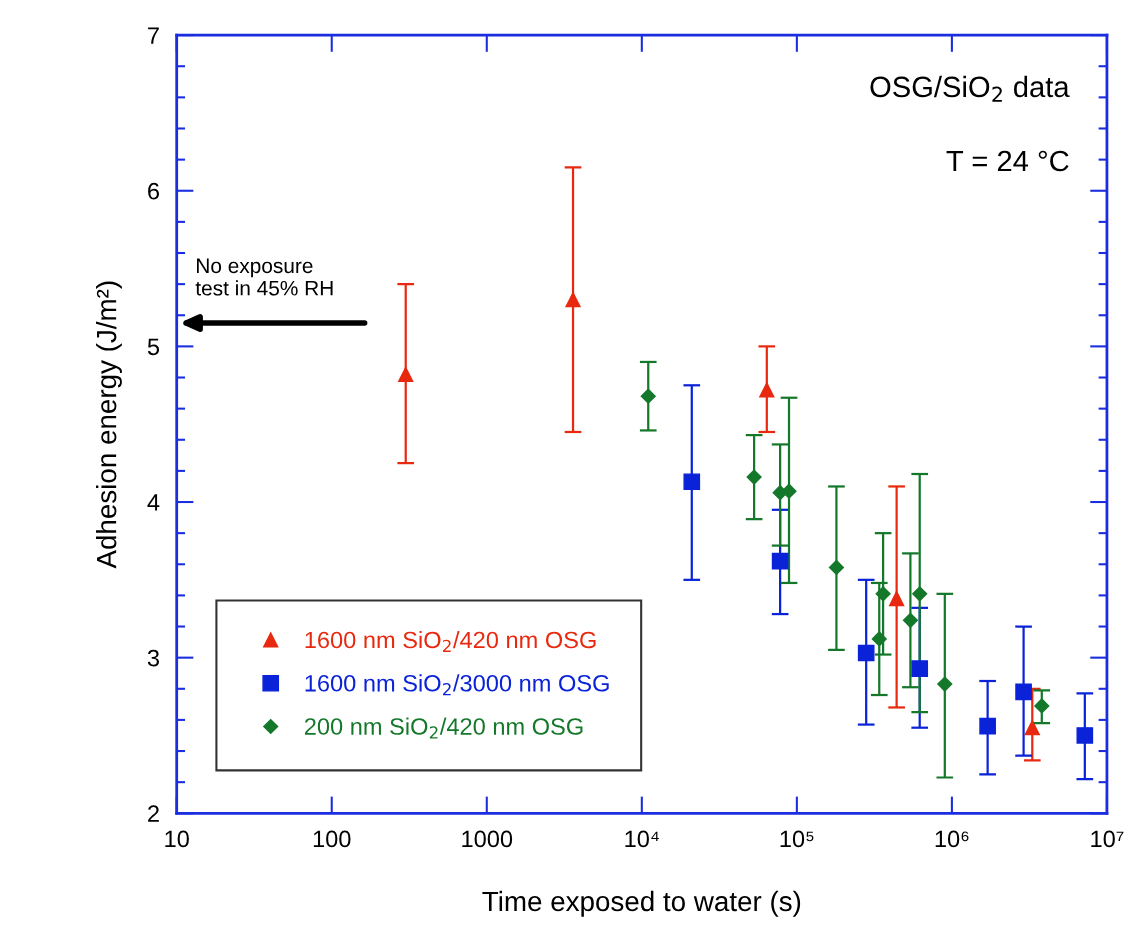 The image size is (1140, 949). What do you see at coordinates (642, 839) in the screenshot?
I see `x-tick-label: 10⁴` at bounding box center [642, 839].